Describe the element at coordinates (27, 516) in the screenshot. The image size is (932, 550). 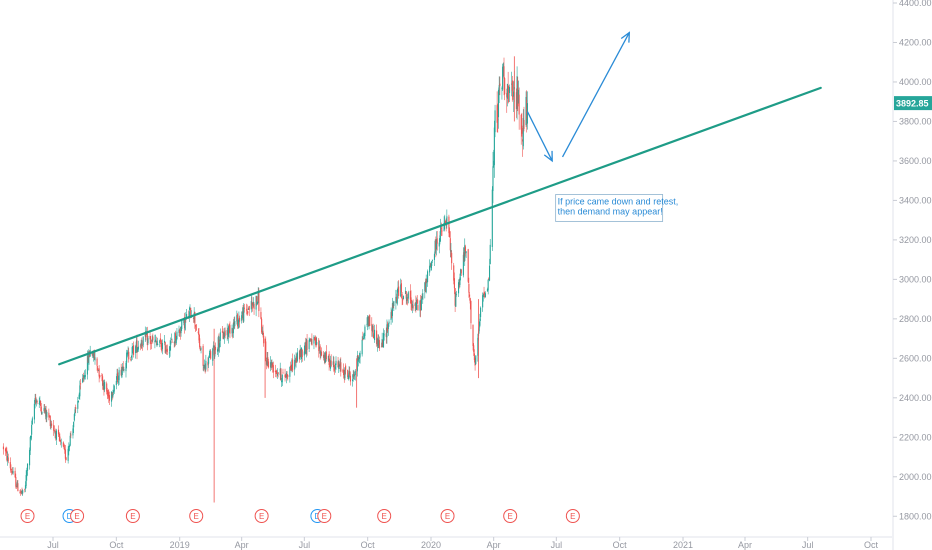
I see `earnings-marker-1: E` at that location.